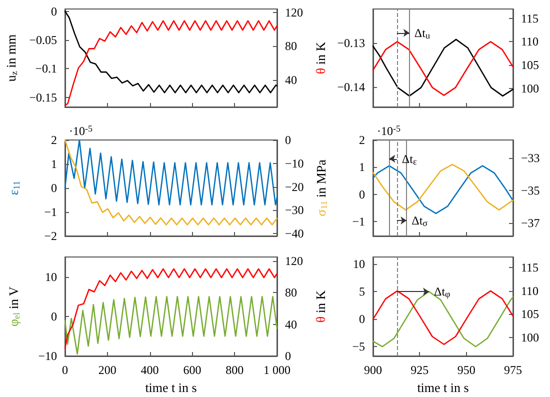 The width and height of the screenshot is (550, 397). What do you see at coordinates (47, 356) in the screenshot?
I see `y-tick-label: −10` at bounding box center [47, 356].